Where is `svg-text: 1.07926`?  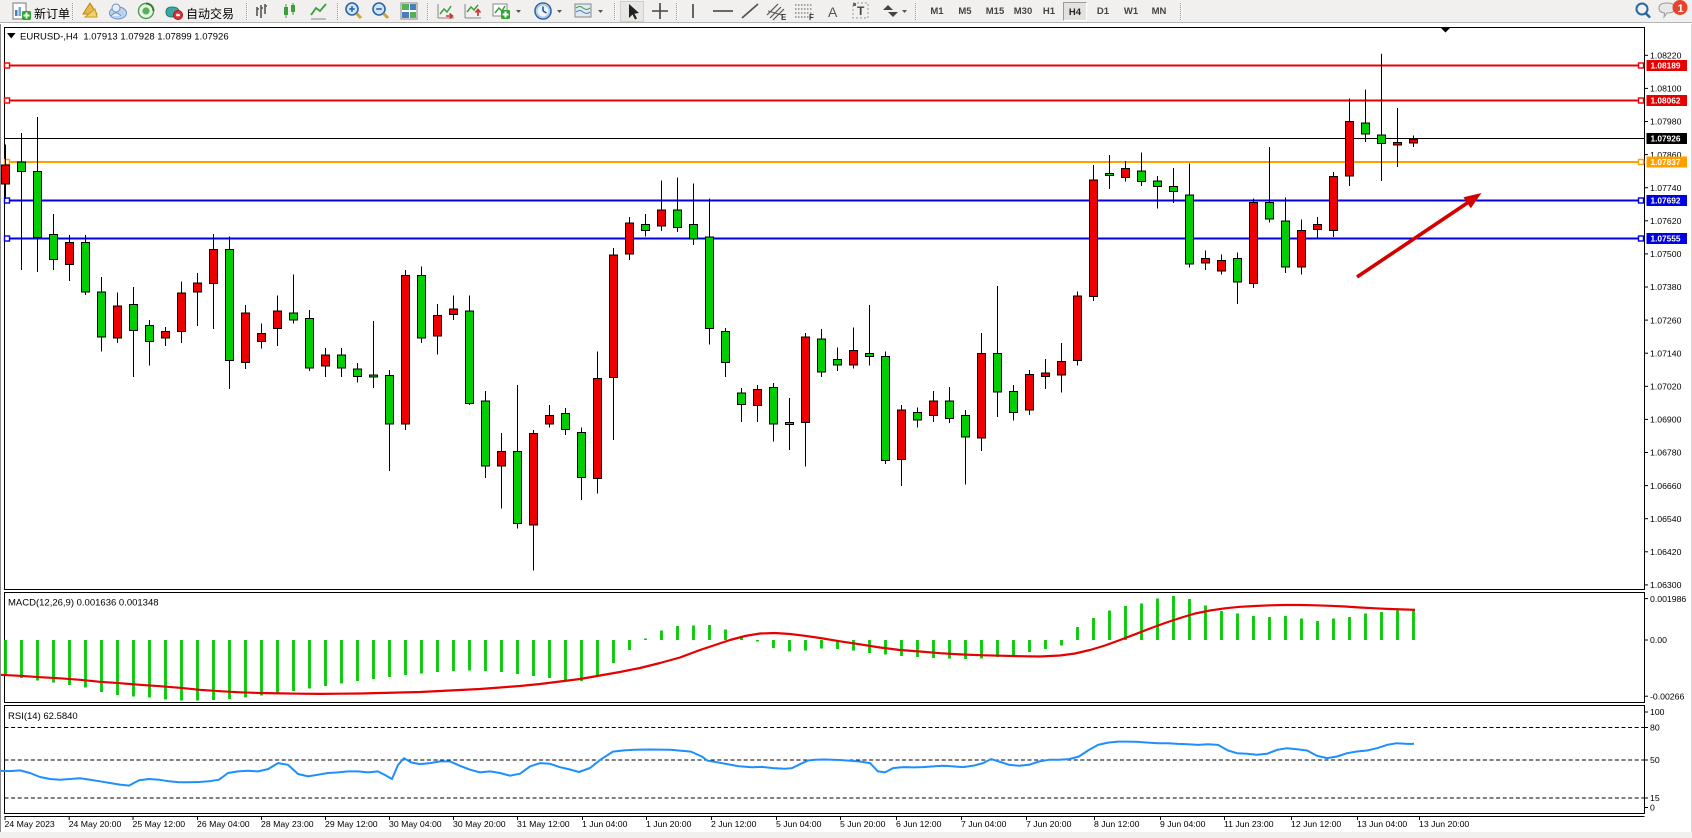 svg-text: 1.07926 is located at coordinates (1666, 139).